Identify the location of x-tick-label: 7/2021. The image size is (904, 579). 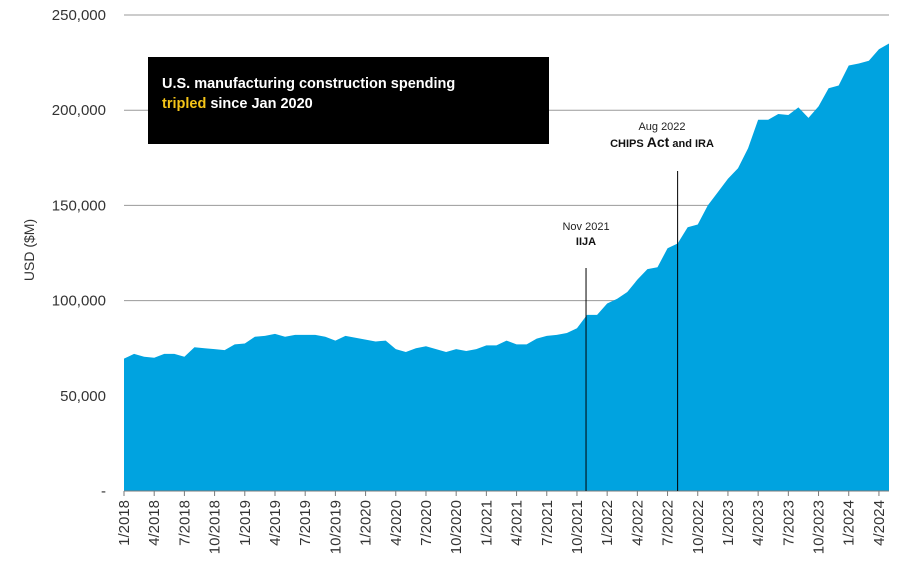
(547, 523).